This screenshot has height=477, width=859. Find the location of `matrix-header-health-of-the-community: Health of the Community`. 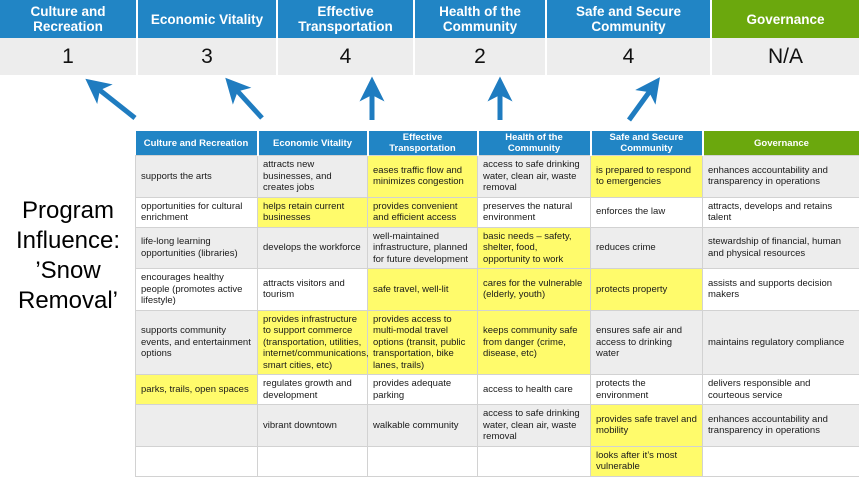

matrix-header-health-of-the-community: Health of the Community is located at coordinates (534, 143).